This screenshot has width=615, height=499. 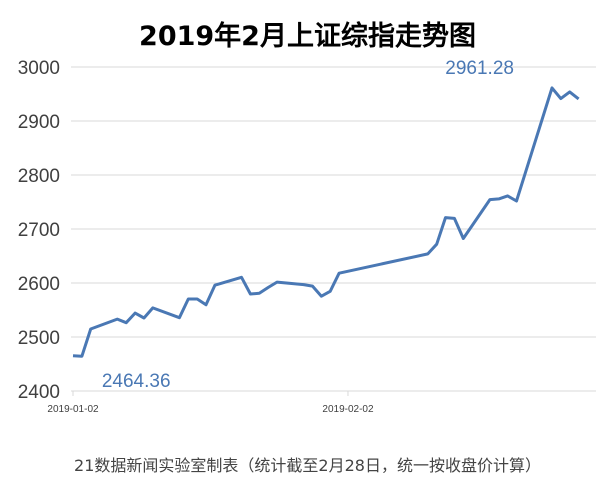 What do you see at coordinates (307, 36) in the screenshot?
I see `chart-title: 2019年2月上证综指走势图` at bounding box center [307, 36].